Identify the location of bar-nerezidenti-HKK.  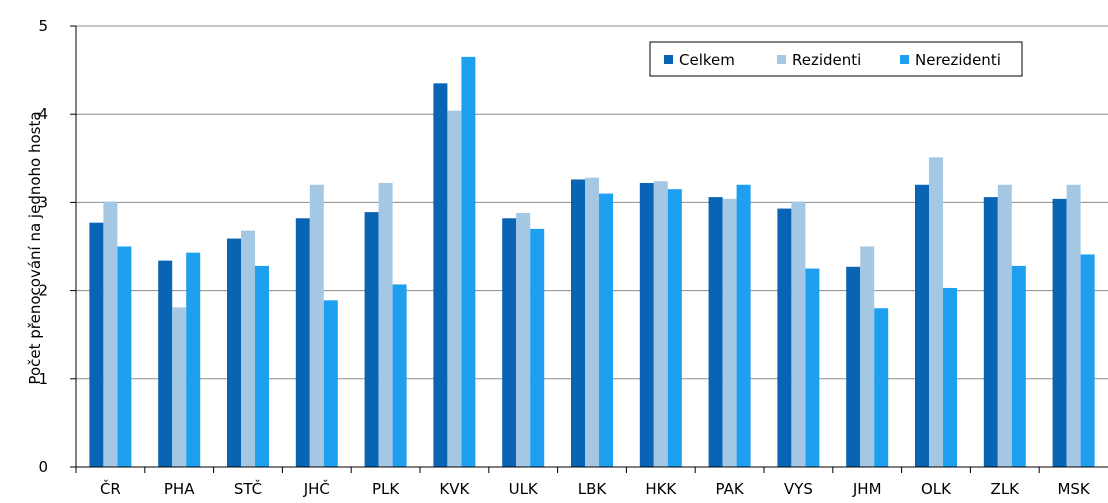
(674, 328).